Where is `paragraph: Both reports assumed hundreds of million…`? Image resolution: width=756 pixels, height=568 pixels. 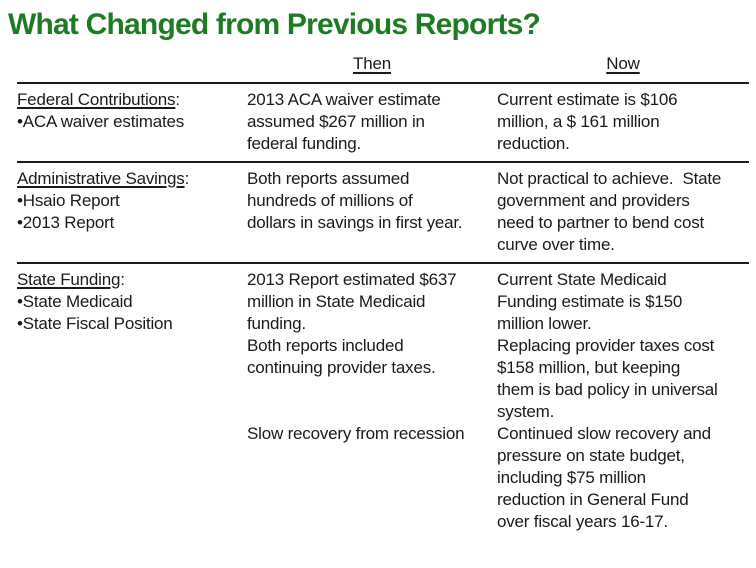 paragraph: Both reports assumed hundreds of million… is located at coordinates (355, 200).